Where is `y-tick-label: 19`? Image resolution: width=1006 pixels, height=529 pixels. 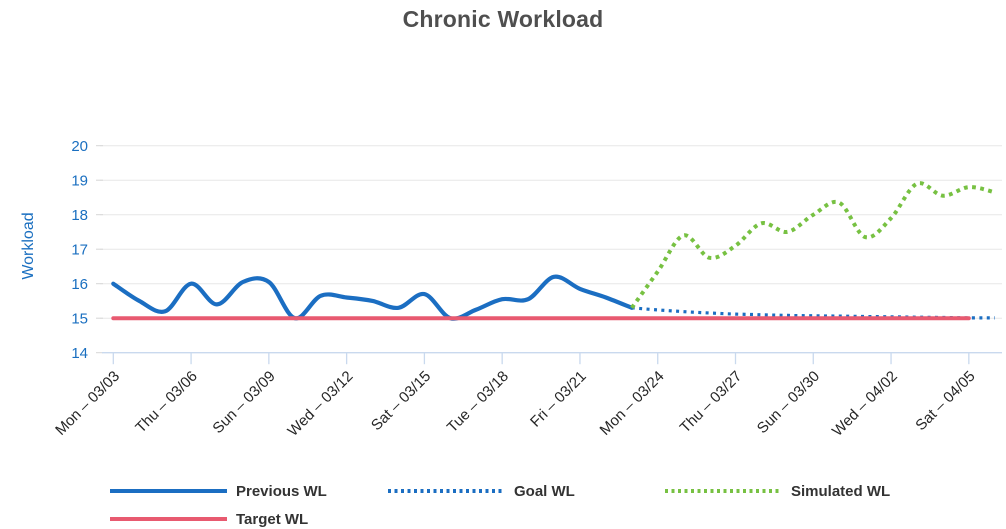 y-tick-label: 19 is located at coordinates (79, 181).